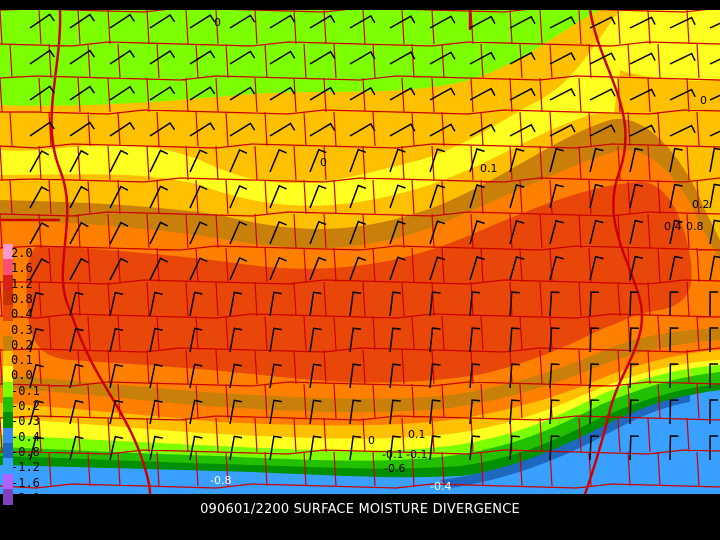 The width and height of the screenshot is (720, 540). What do you see at coordinates (695, 226) in the screenshot?
I see `contour-label: 0.8` at bounding box center [695, 226].